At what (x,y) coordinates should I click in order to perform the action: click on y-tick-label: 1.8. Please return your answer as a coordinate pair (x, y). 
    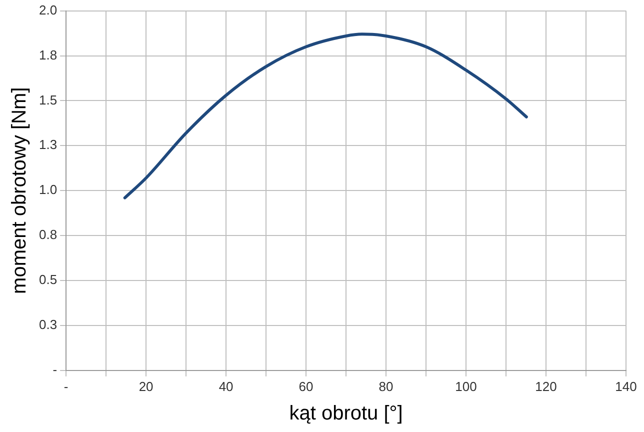
    Looking at the image, I should click on (48, 54).